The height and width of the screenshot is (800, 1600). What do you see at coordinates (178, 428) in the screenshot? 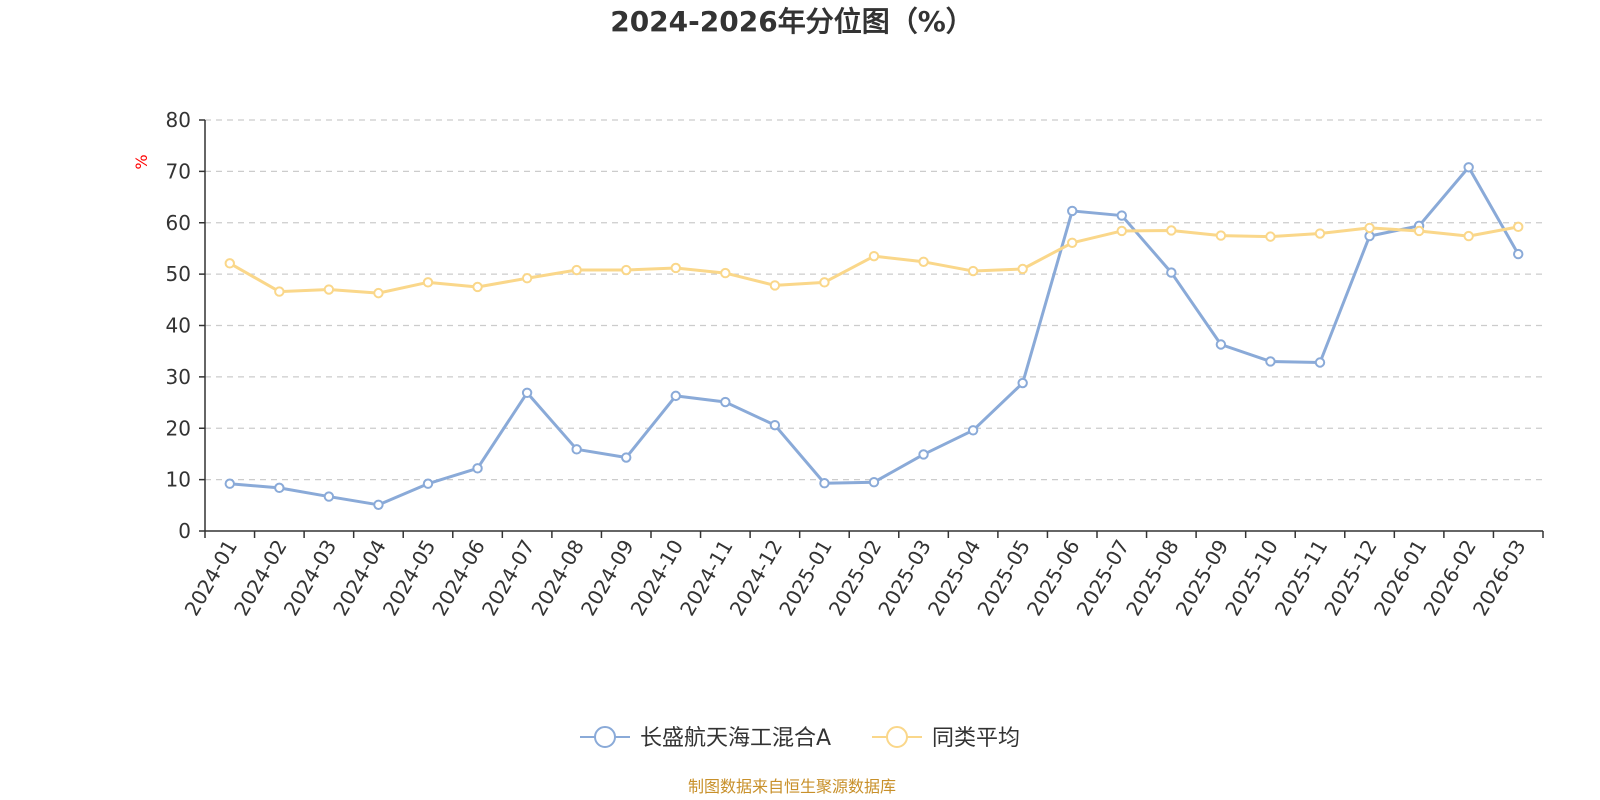
I see `y-tick-label: 20` at bounding box center [178, 428].